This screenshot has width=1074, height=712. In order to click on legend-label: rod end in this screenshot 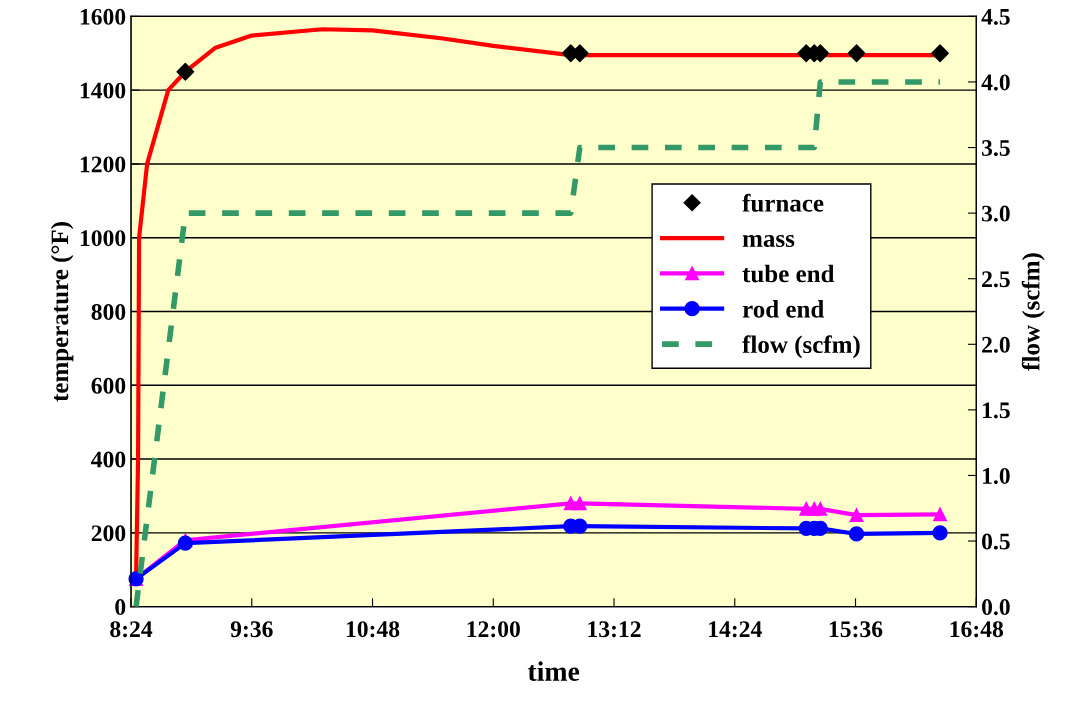, I will do `click(783, 309)`.